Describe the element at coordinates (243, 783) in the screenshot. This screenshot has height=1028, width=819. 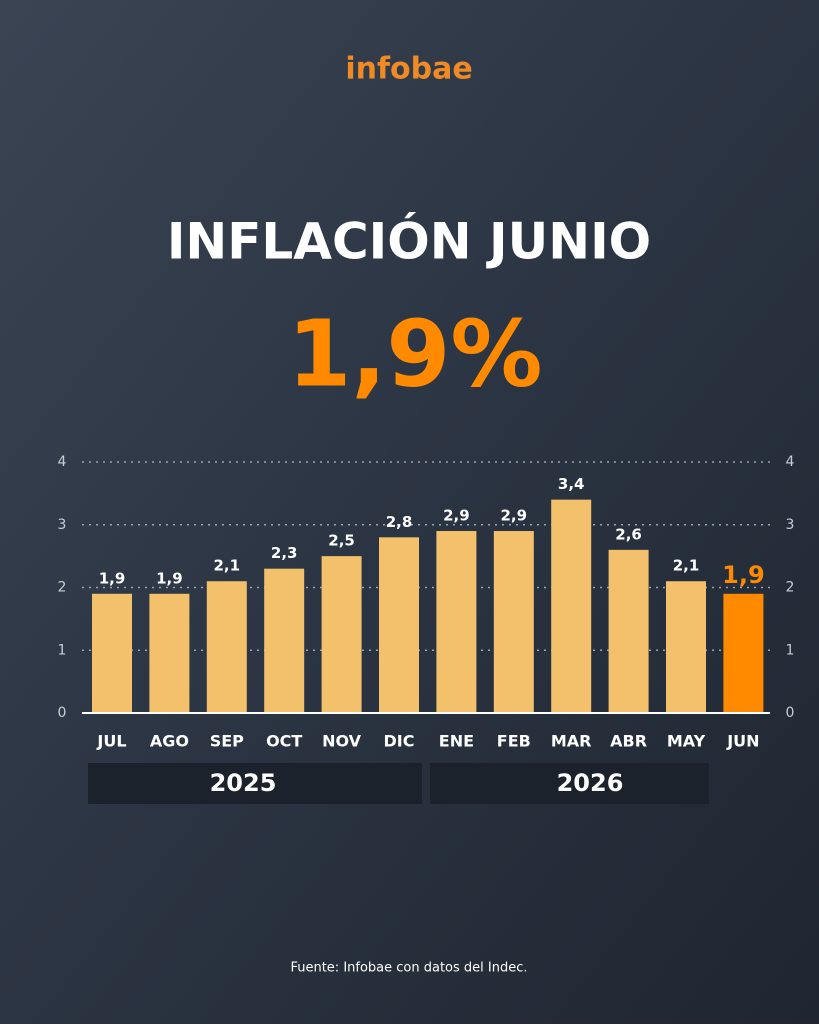
I see `year-label: 2025` at that location.